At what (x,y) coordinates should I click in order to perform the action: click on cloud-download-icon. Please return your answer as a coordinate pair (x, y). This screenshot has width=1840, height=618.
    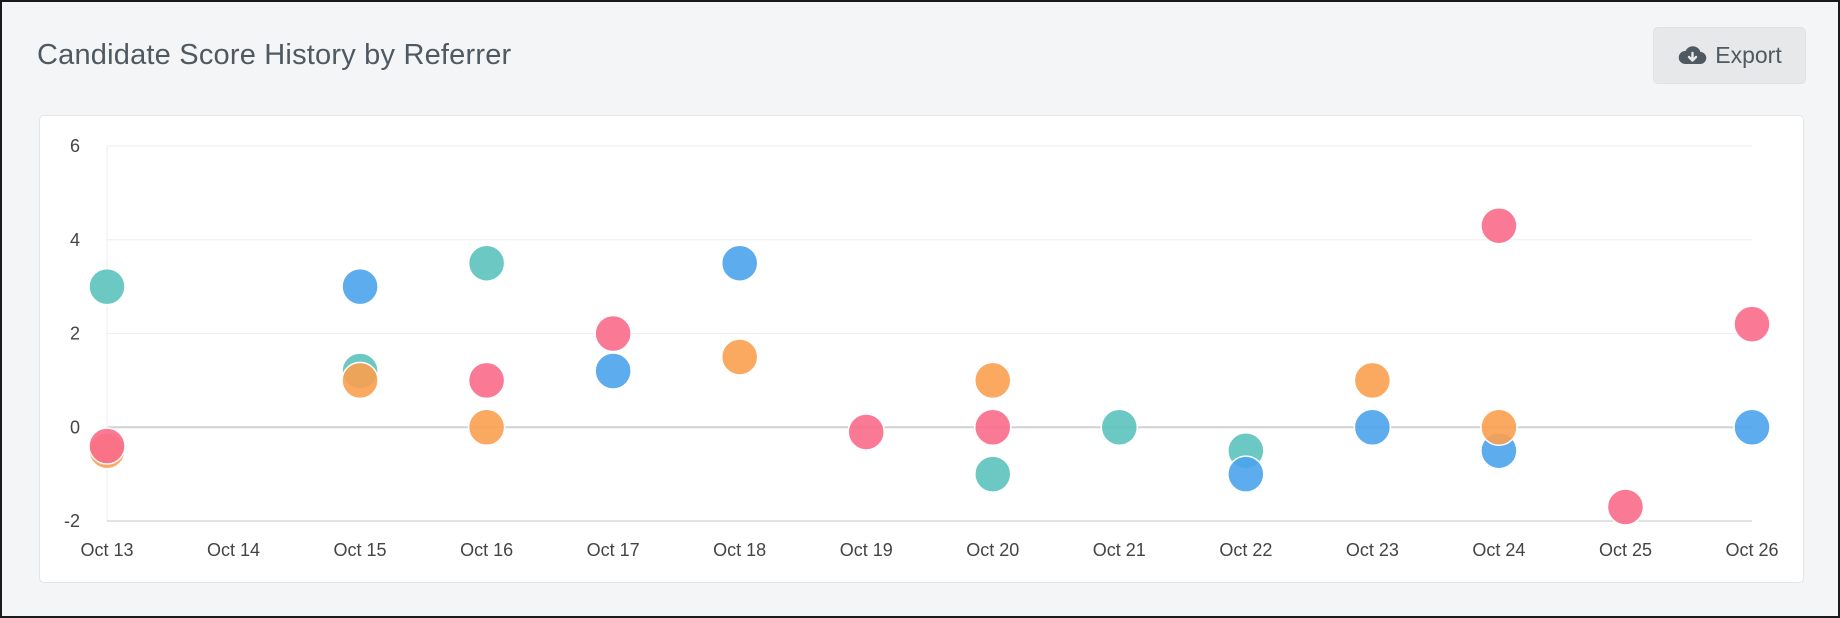
    Looking at the image, I should click on (1692, 56).